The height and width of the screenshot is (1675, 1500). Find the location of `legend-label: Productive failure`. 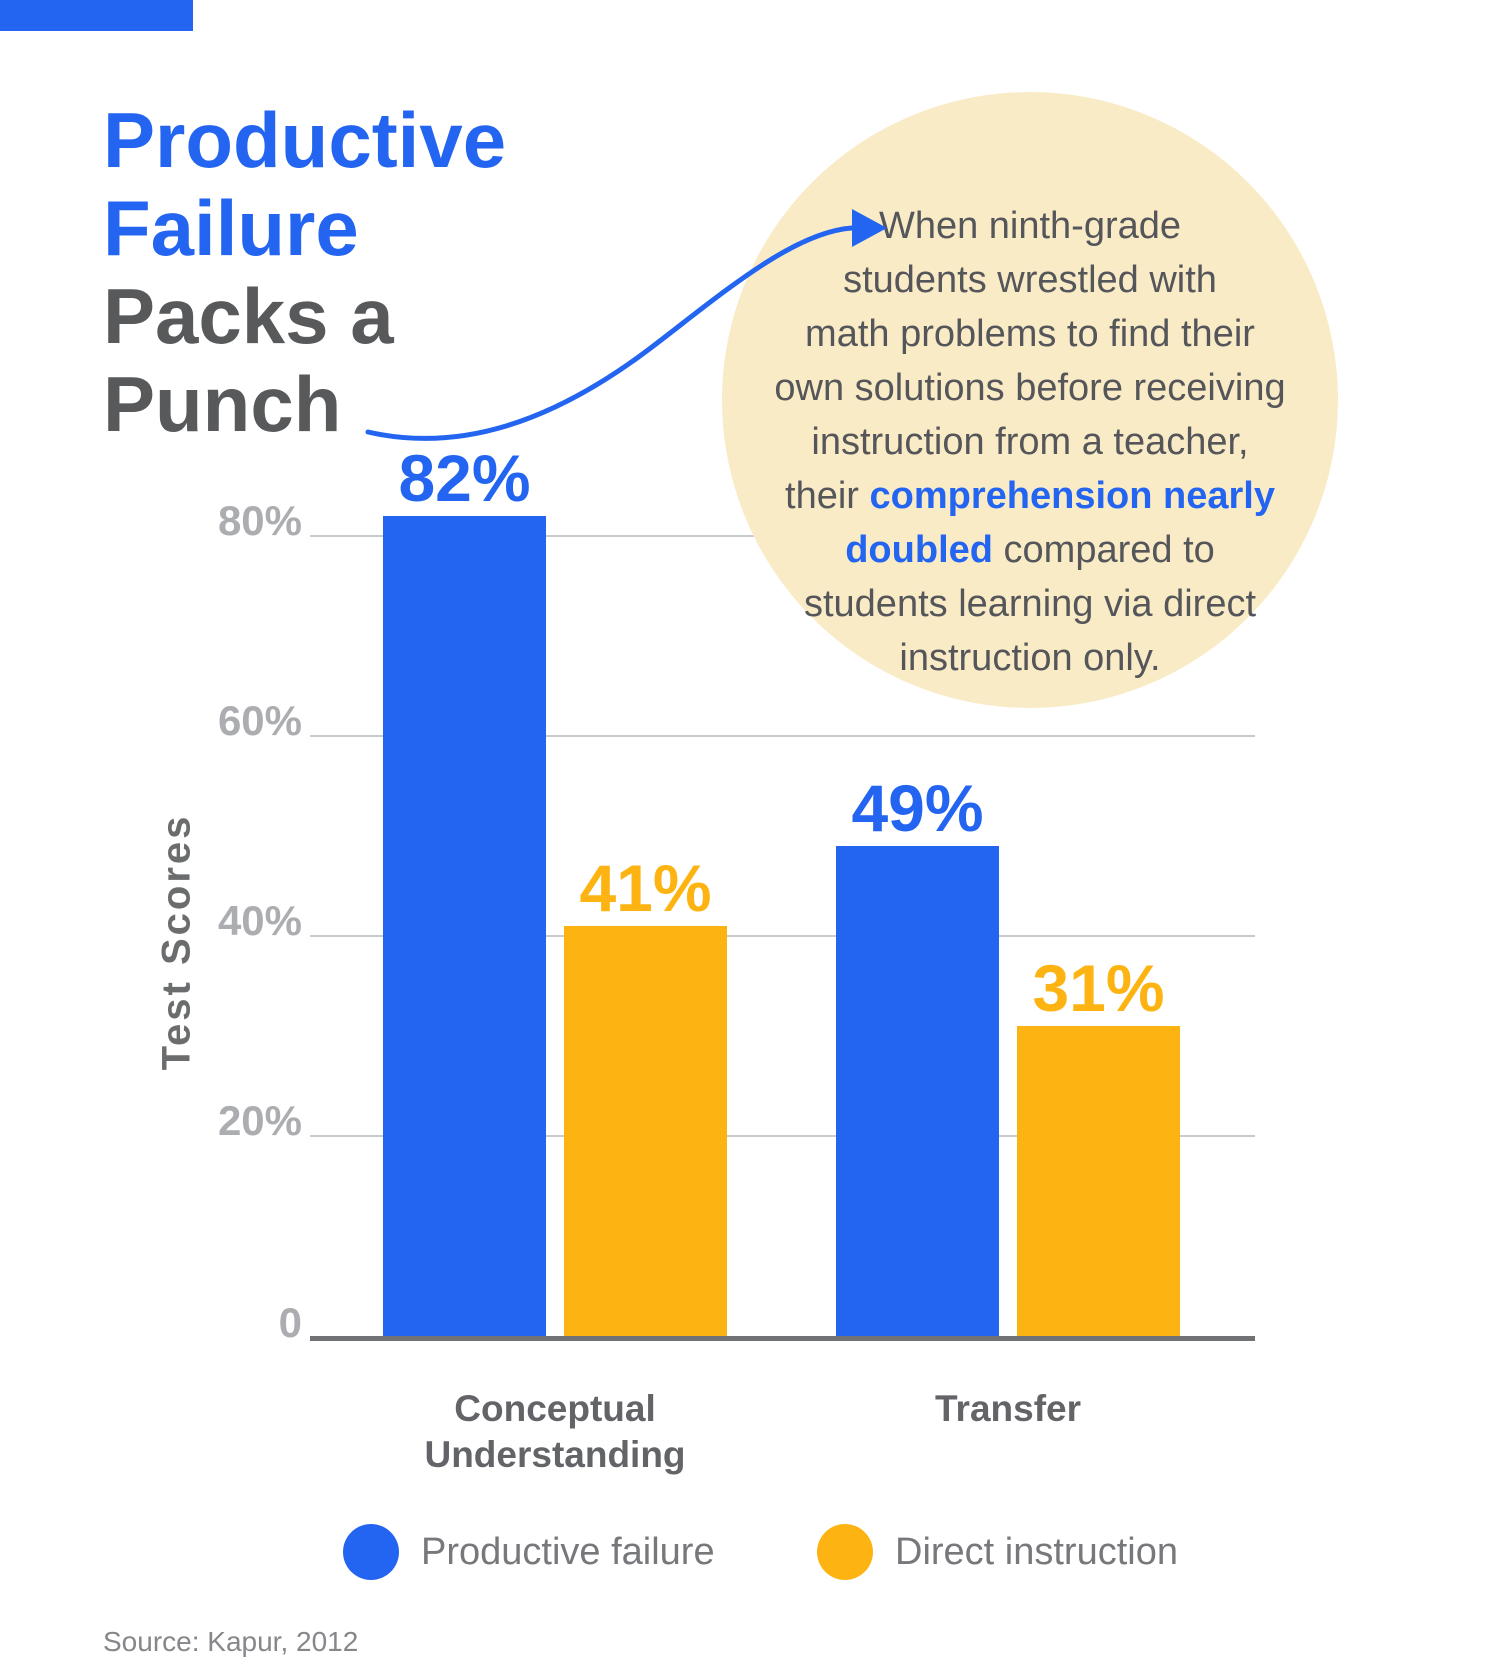

legend-label: Productive failure is located at coordinates (568, 1551).